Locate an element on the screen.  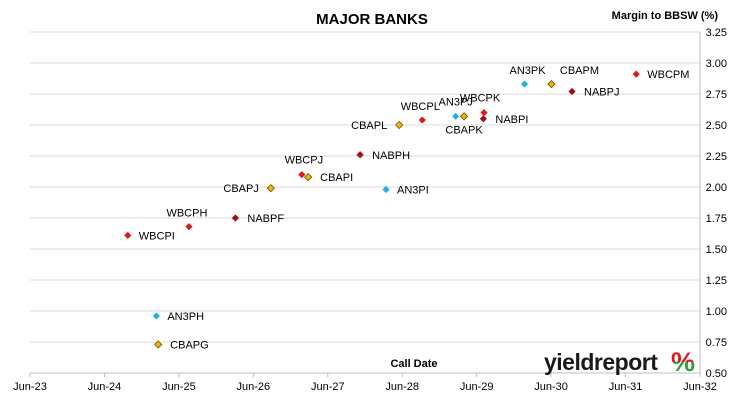
x-tick-label: Jun-24 is located at coordinates (105, 387).